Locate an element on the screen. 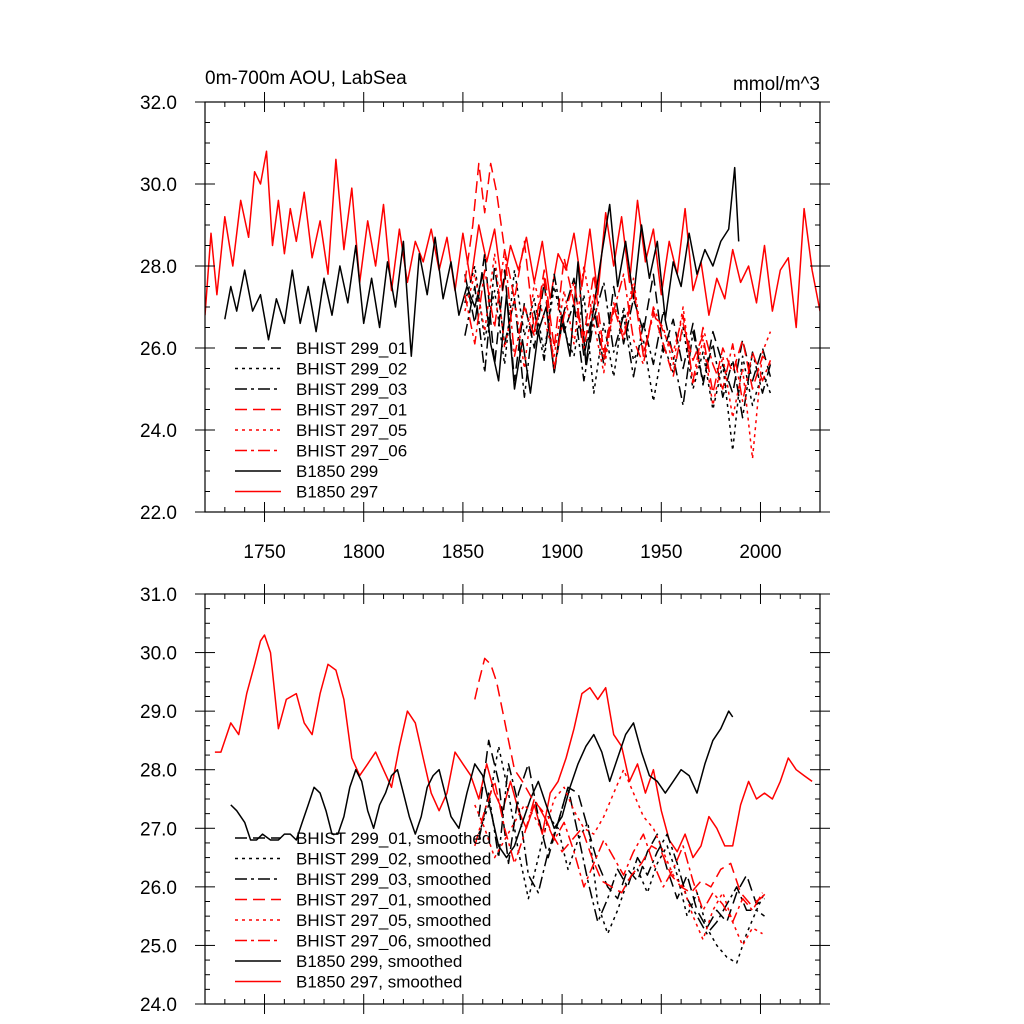 This screenshot has height=1024, width=1024. y-tick-label: 27.0 is located at coordinates (158, 829).